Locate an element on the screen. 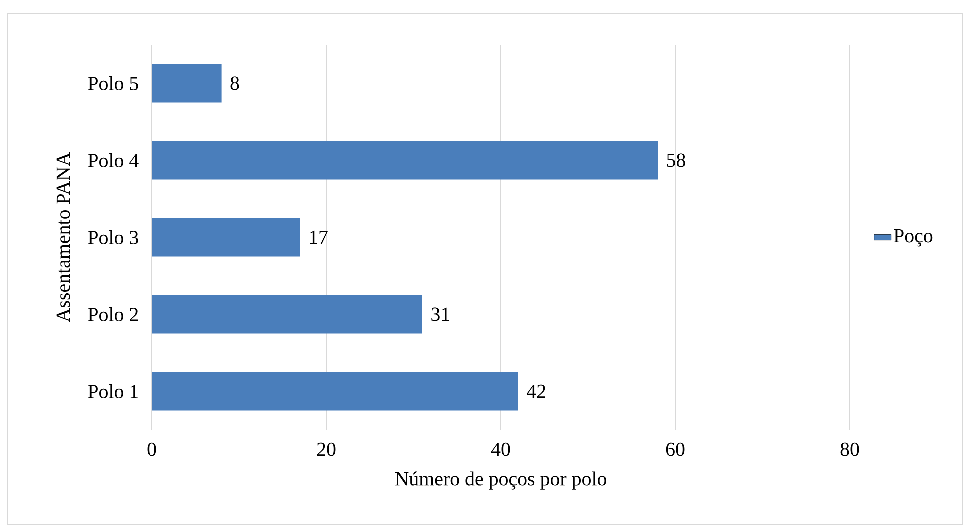 Image resolution: width=965 pixels, height=527 pixels. y-tick-label: Polo 5 is located at coordinates (113, 83).